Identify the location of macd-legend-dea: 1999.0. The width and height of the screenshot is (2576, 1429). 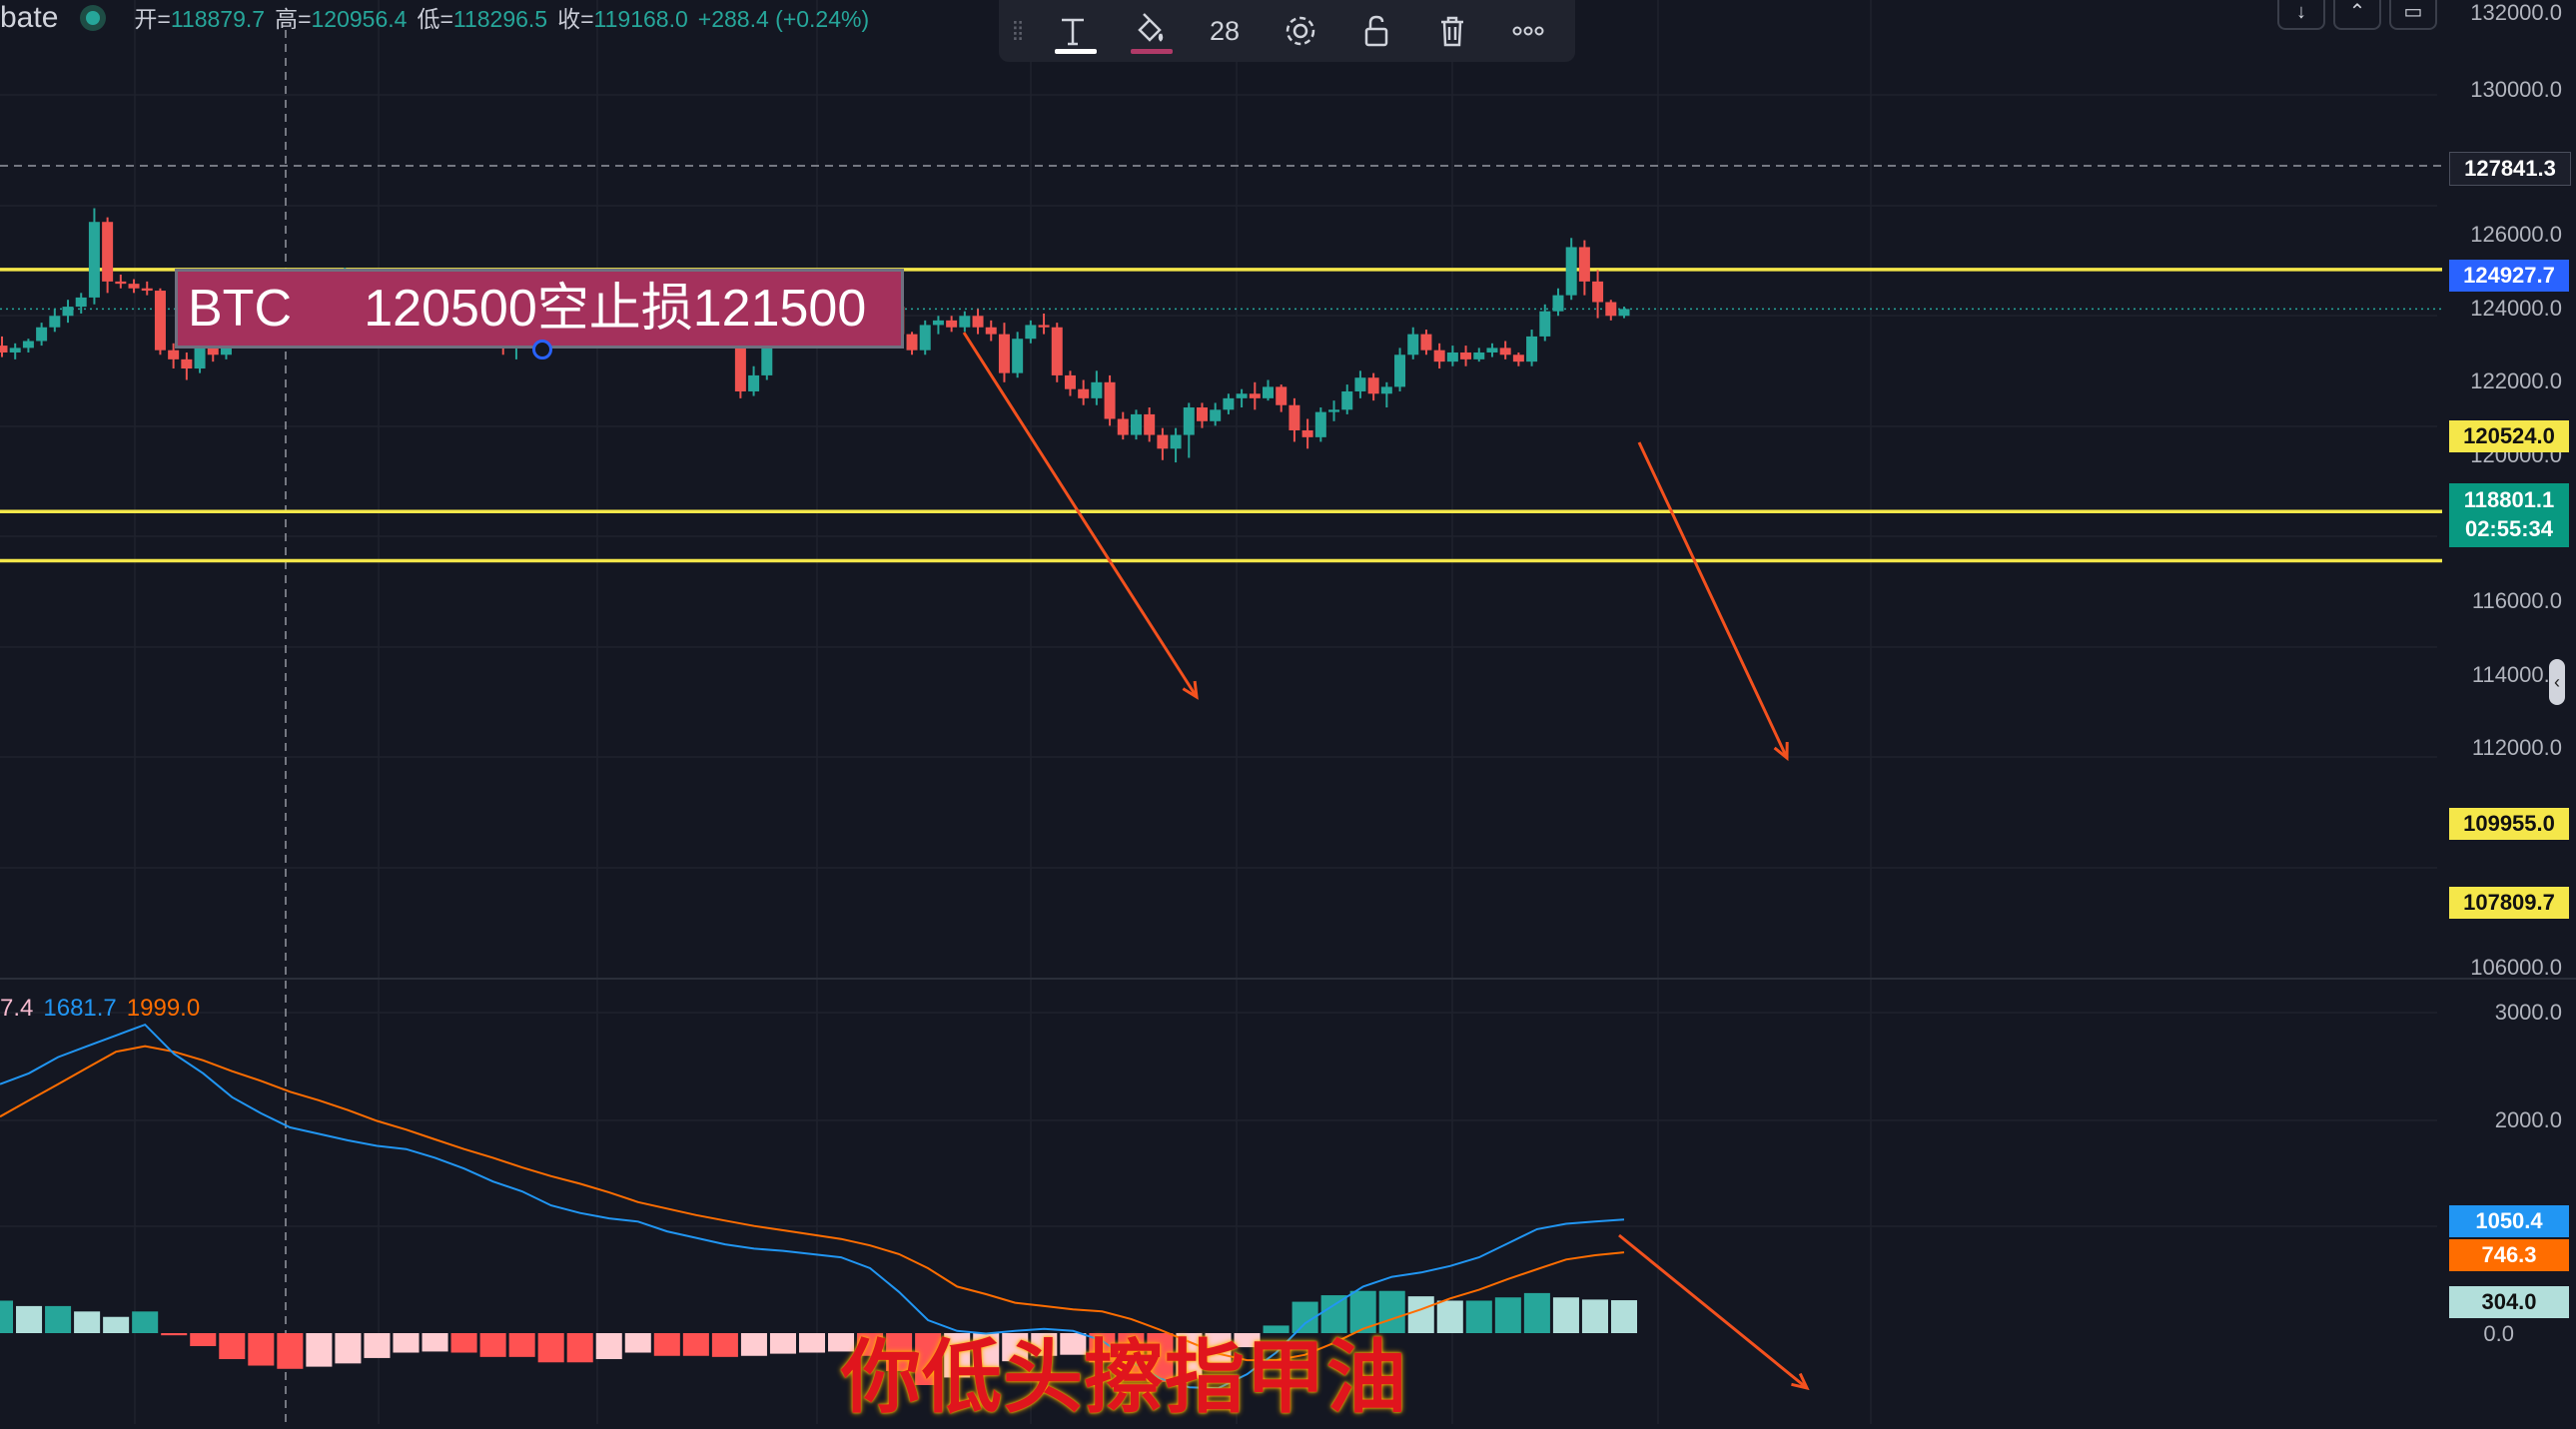
(163, 1009).